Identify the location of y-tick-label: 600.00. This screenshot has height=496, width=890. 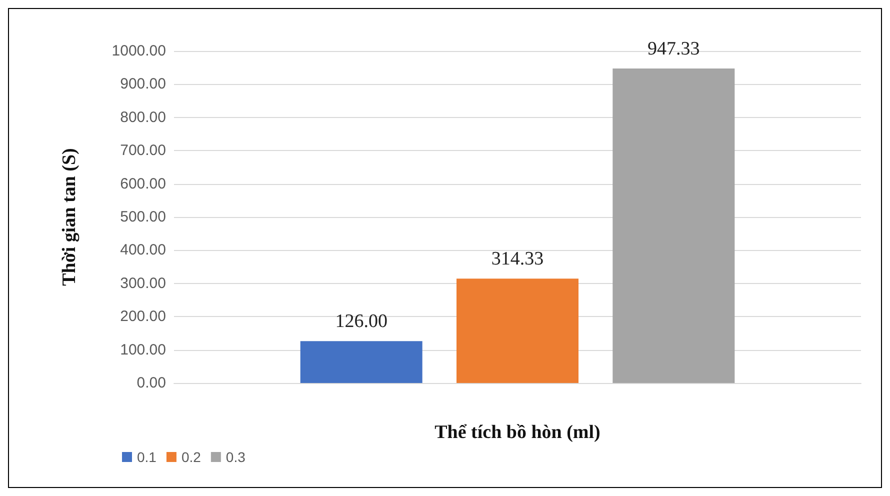
(143, 183).